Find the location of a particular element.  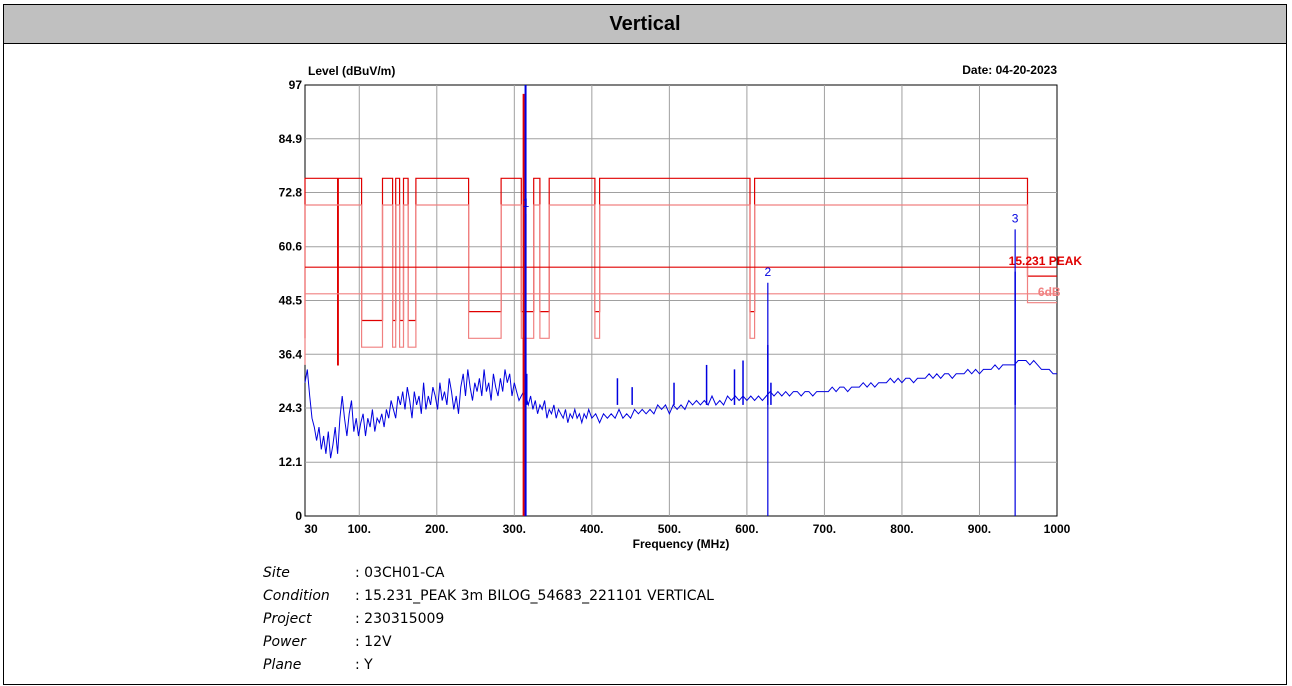

y-tick-label: 24.3 is located at coordinates (291, 408).